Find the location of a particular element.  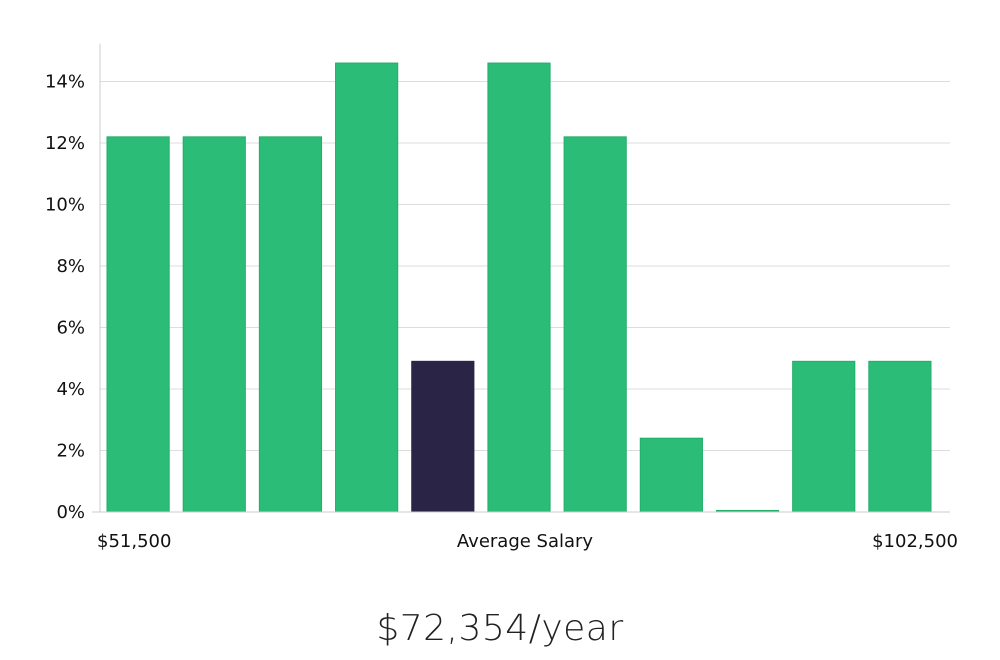

y-tick-label: 6% is located at coordinates (70, 328).